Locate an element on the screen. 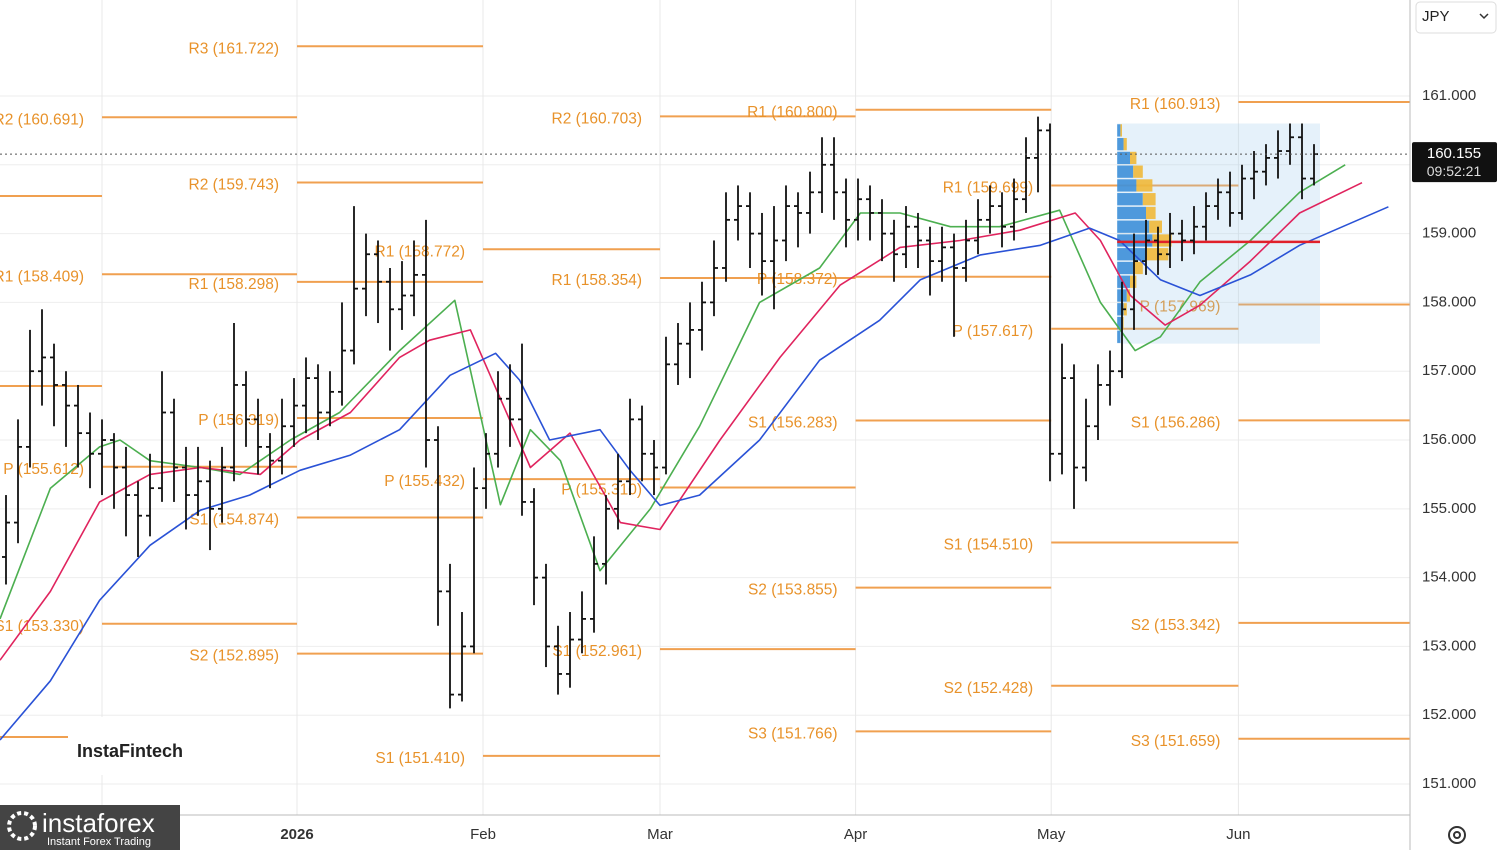 The width and height of the screenshot is (1500, 850). logo-icon is located at coordinates (22, 826).